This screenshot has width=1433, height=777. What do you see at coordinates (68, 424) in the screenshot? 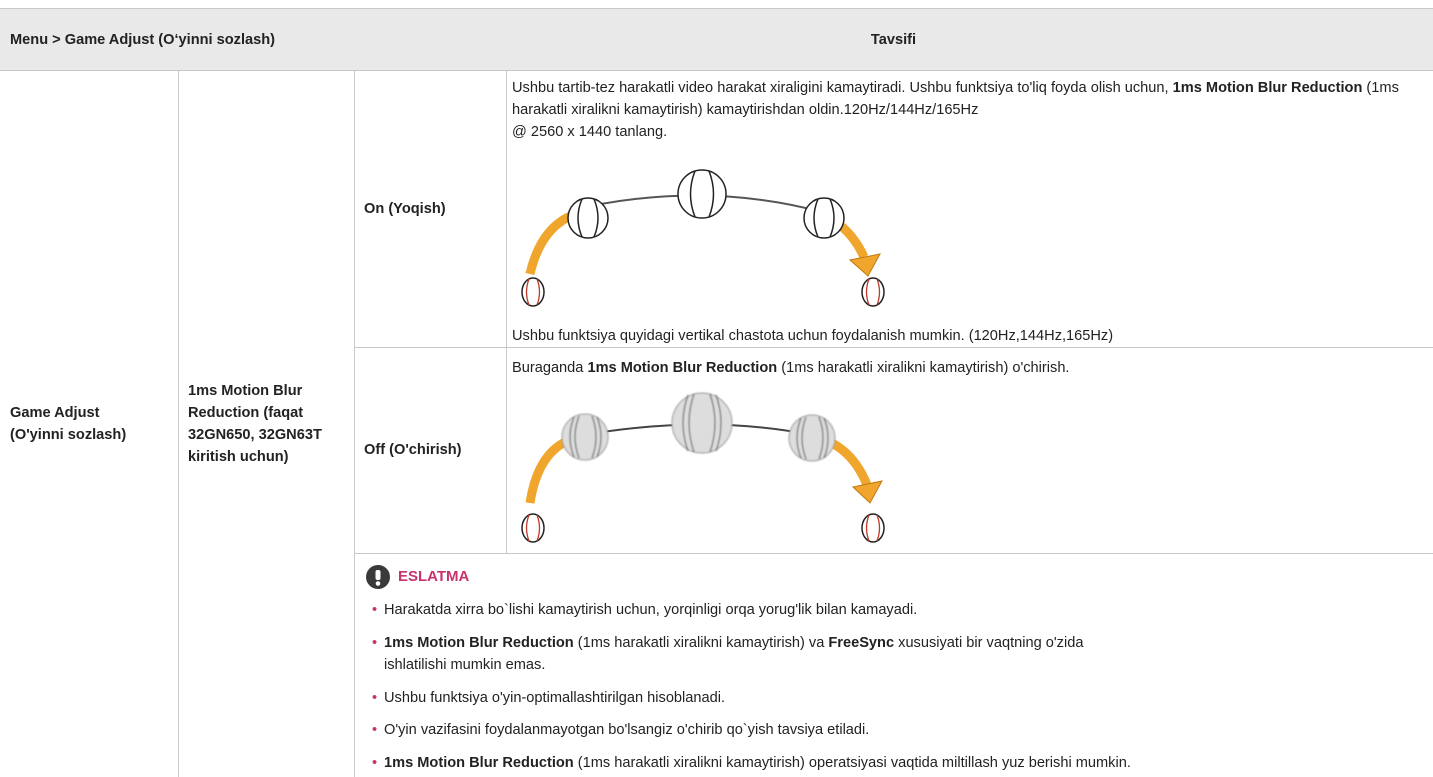
I see `menu-item: Game Adjust (O'yinni sozlash)` at bounding box center [68, 424].